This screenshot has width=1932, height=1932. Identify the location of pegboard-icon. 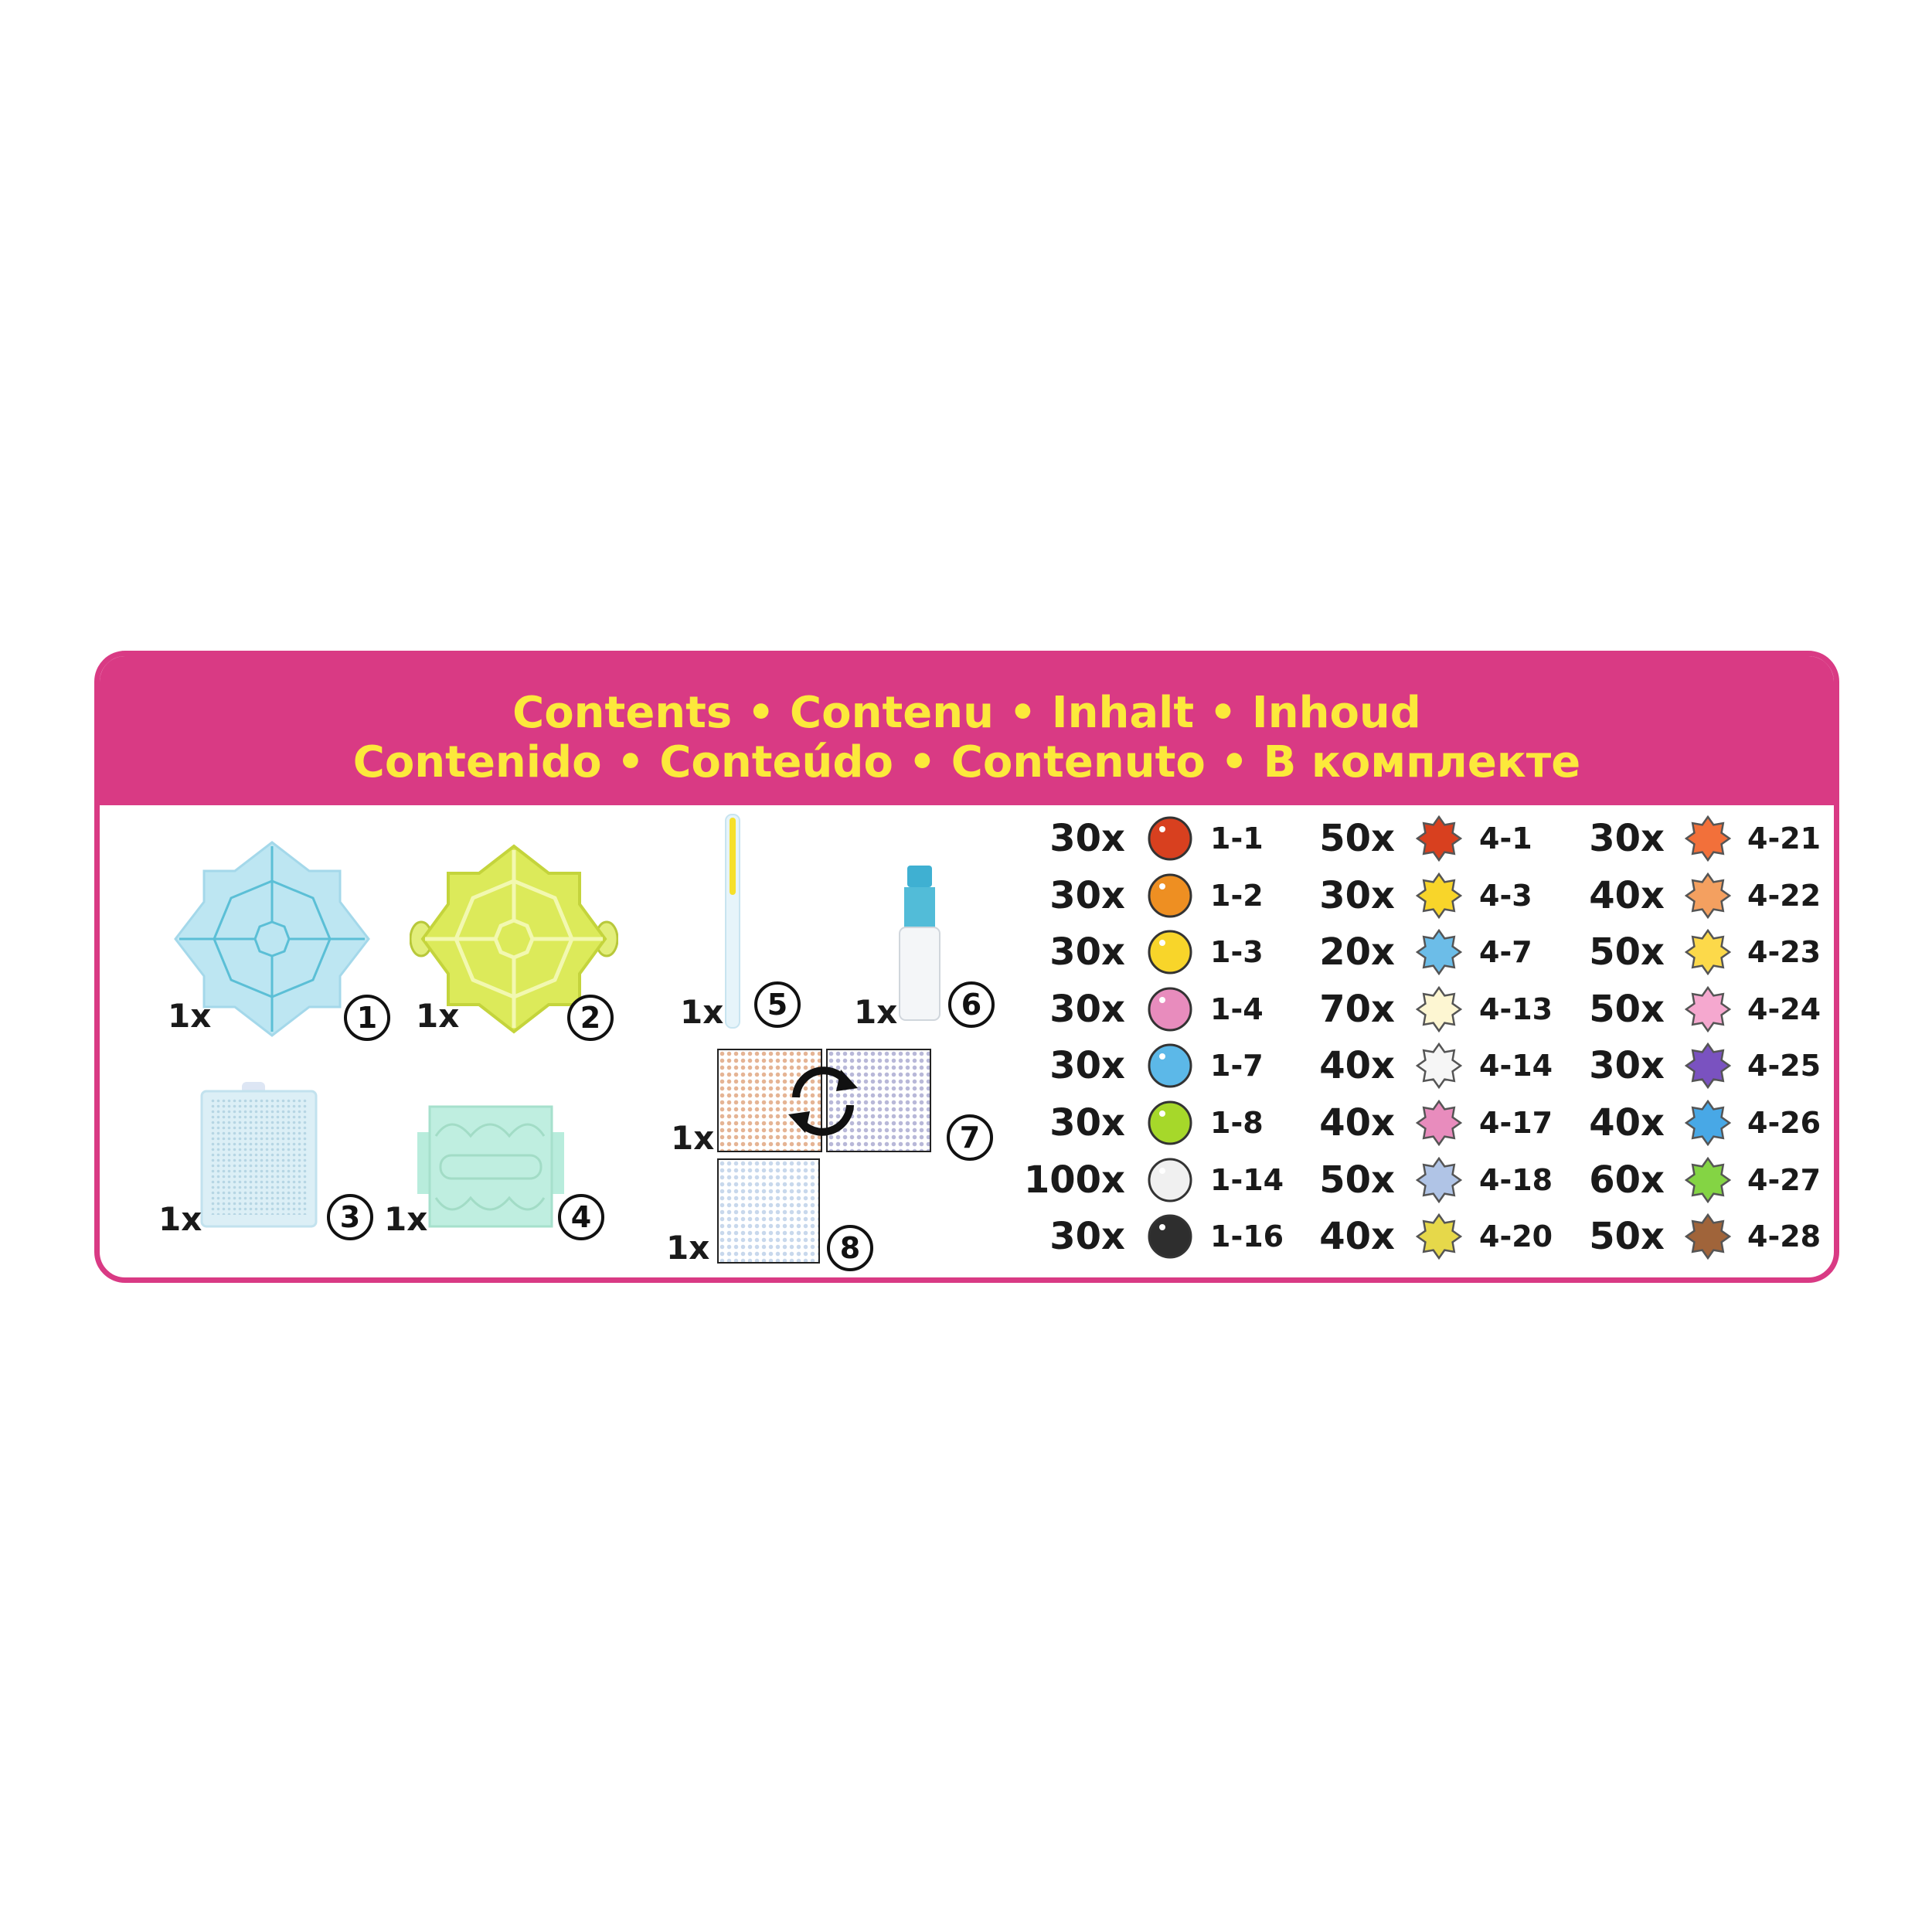
(259, 1155).